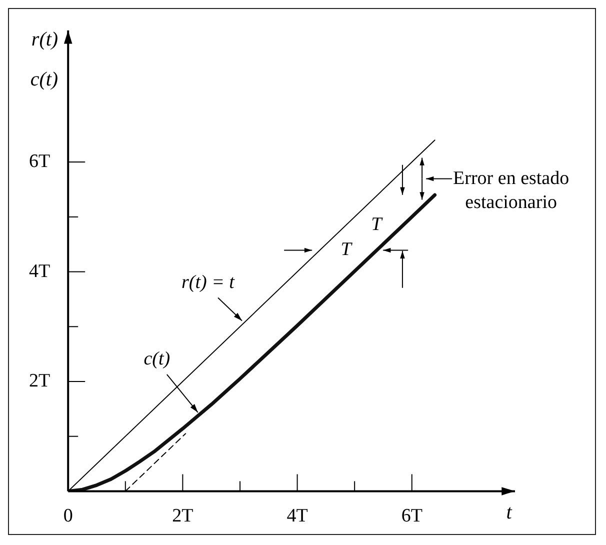  I want to click on annotation: Error en estado estacionario, so click(511, 190).